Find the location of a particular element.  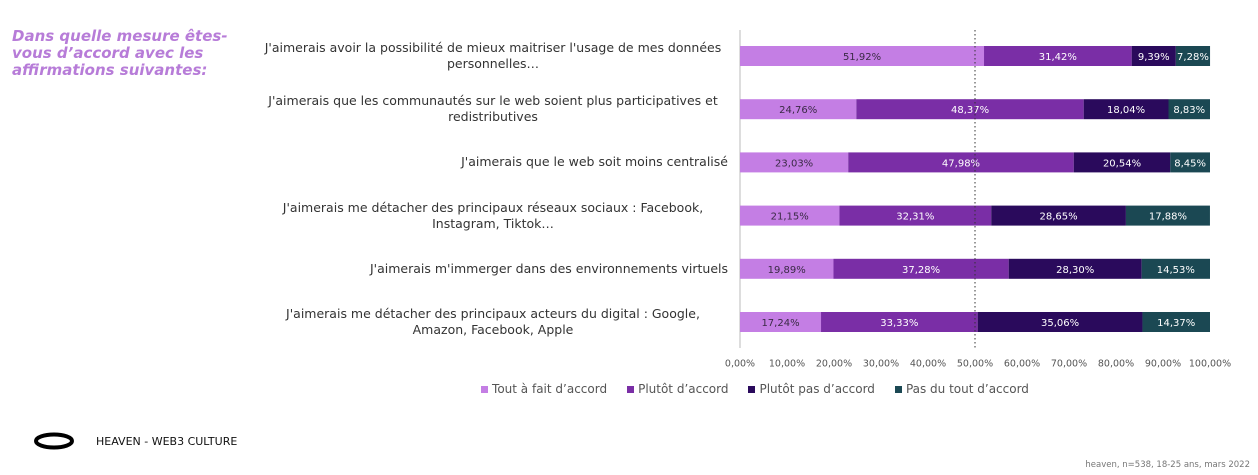

value-label: 17,24% is located at coordinates (780, 323).